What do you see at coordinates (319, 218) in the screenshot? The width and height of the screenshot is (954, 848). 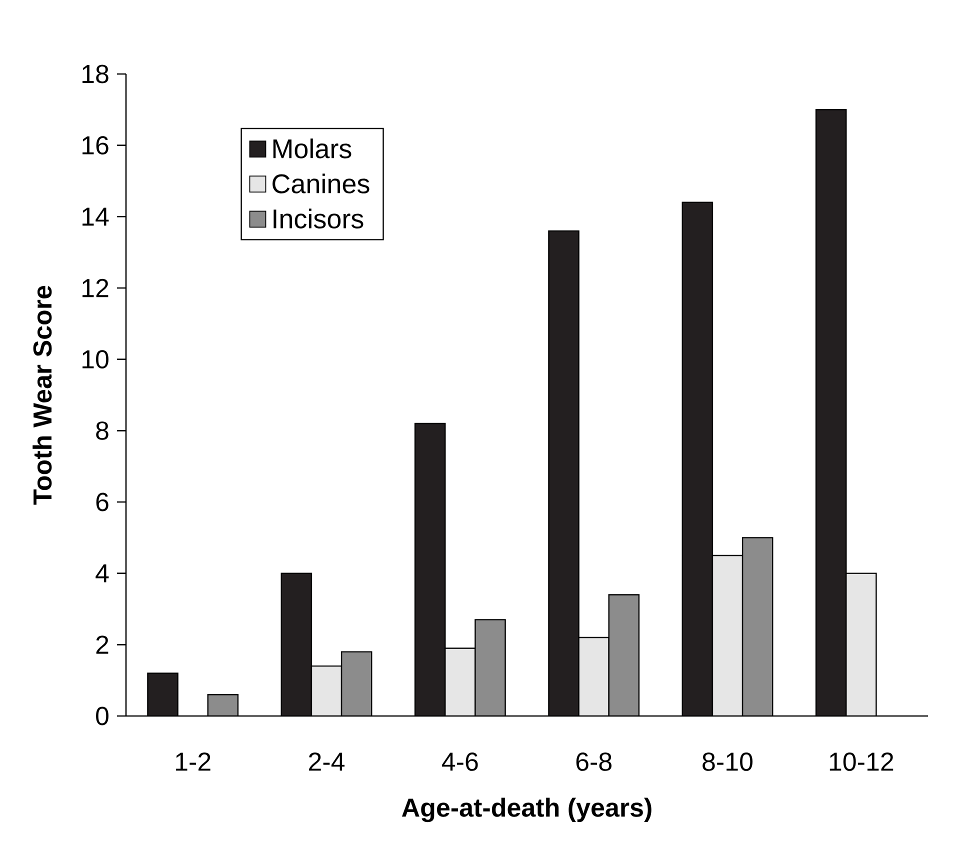 I see `legend-label: Incisors` at bounding box center [319, 218].